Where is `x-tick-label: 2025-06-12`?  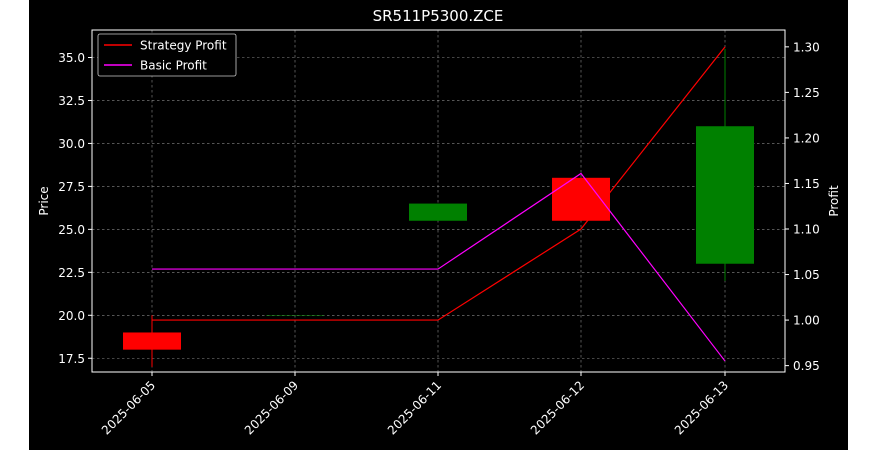 x-tick-label: 2025-06-12 is located at coordinates (557, 407).